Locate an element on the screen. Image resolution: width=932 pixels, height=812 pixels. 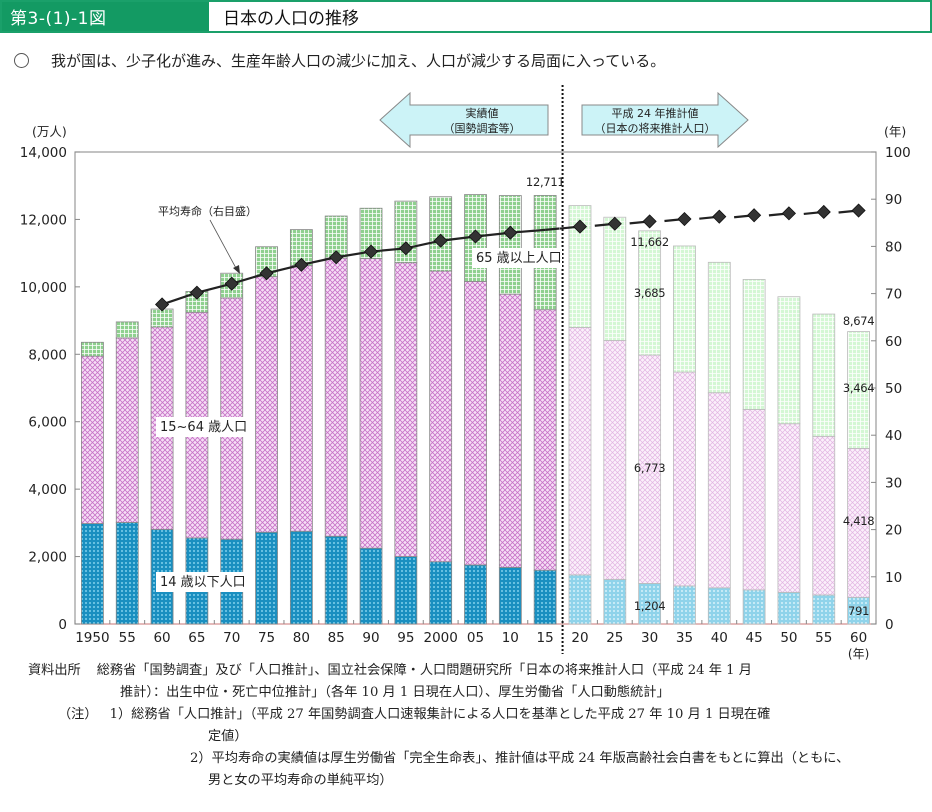
y-tick-label: 0 is located at coordinates (62, 625).